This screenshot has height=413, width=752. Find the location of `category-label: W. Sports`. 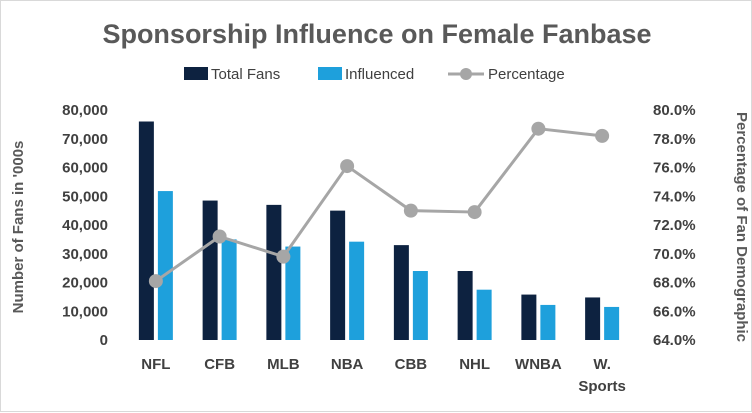

category-label: W. Sports is located at coordinates (602, 375).